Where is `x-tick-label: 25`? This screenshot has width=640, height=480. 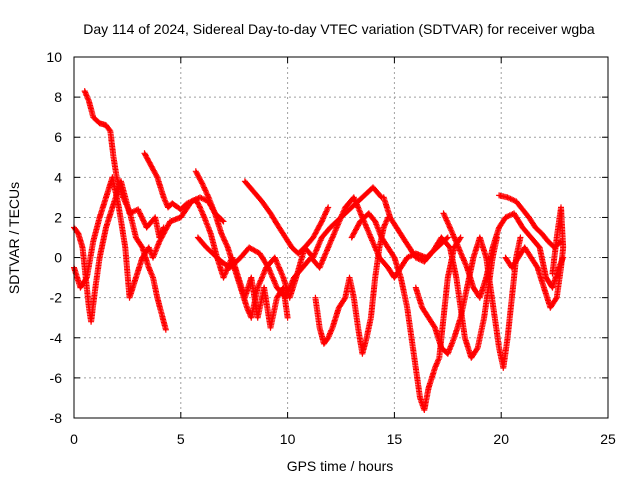 x-tick-label: 25 is located at coordinates (608, 439).